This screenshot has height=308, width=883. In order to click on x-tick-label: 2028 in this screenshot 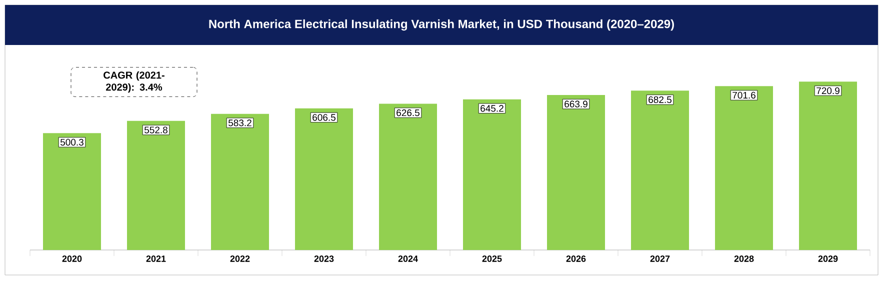, I will do `click(744, 259)`.